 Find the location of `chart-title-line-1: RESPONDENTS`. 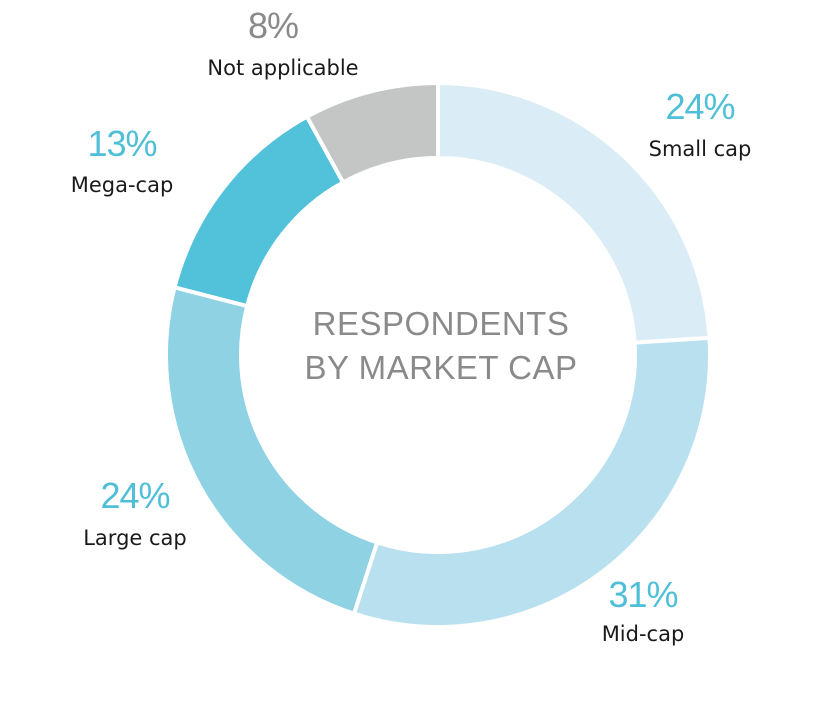

chart-title-line-1: RESPONDENTS is located at coordinates (441, 323).